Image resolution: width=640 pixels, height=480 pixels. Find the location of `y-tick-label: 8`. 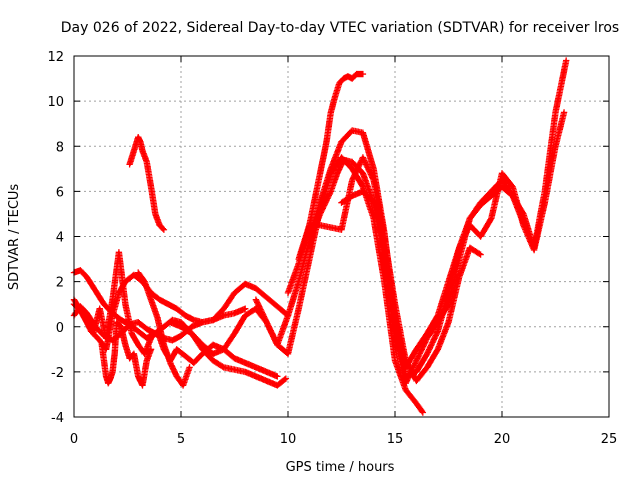

y-tick-label: 8 is located at coordinates (60, 147).